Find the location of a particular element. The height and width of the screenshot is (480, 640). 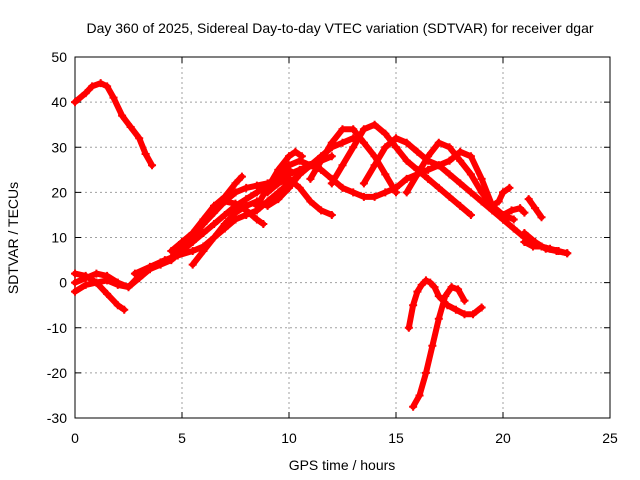

y-axis-label: SDTVAR / TECUs is located at coordinates (13, 238).